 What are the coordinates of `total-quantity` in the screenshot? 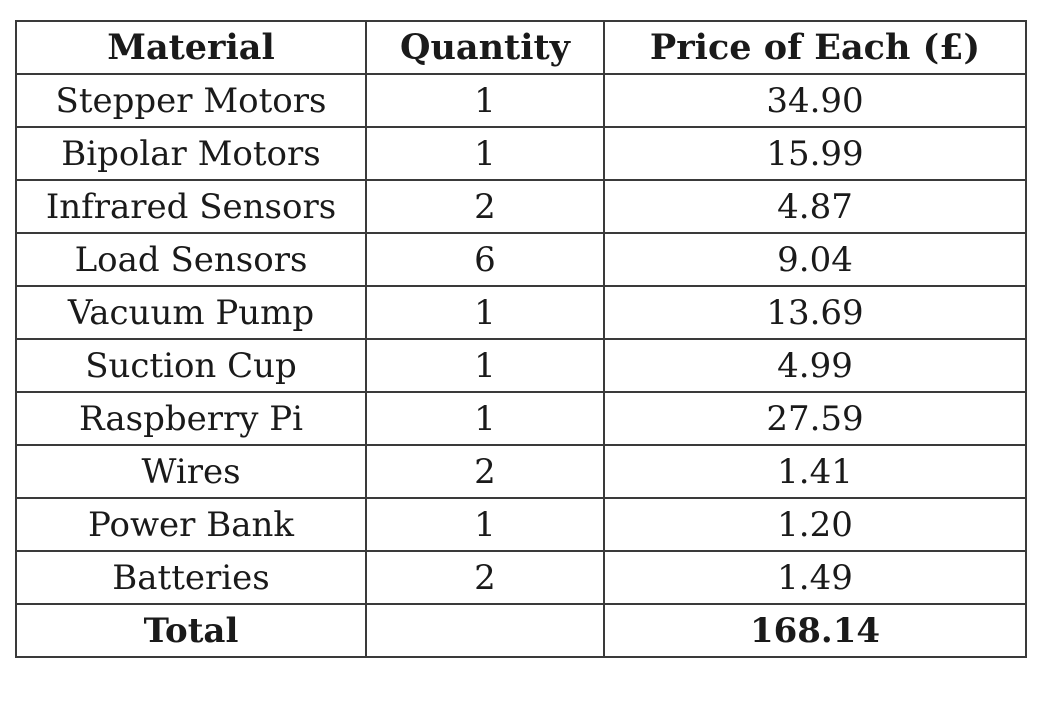 It's located at (485, 630).